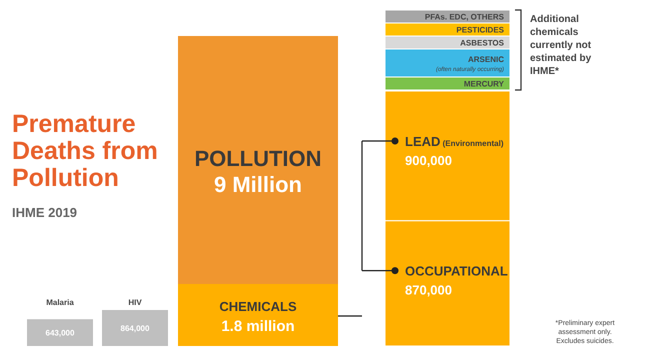 The width and height of the screenshot is (650, 360). What do you see at coordinates (45, 212) in the screenshot?
I see `chart-subtitle: IHME 2019` at bounding box center [45, 212].